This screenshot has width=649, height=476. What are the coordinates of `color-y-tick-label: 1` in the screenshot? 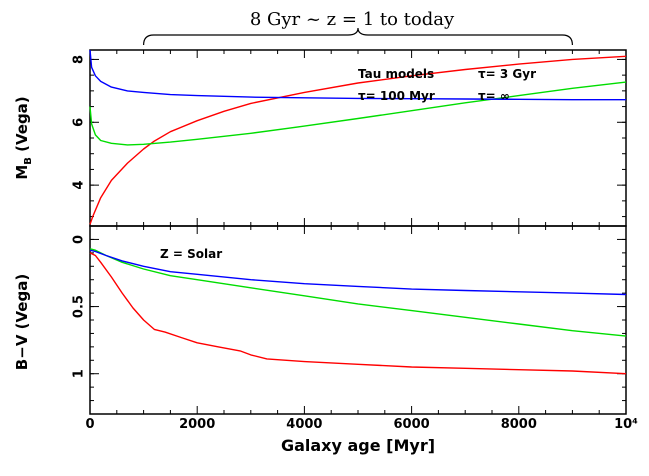 It's located at (79, 373).